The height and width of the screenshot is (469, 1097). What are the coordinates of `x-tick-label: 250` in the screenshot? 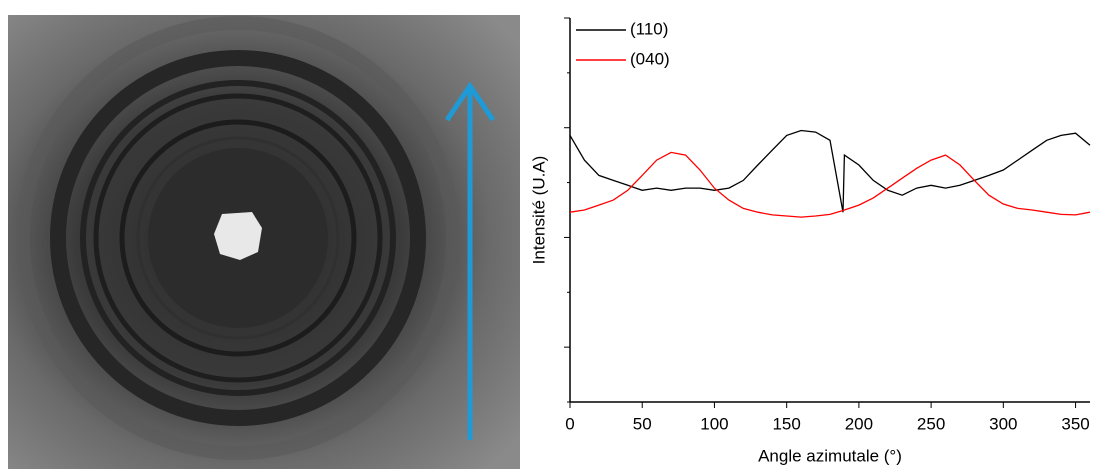 It's located at (931, 423).